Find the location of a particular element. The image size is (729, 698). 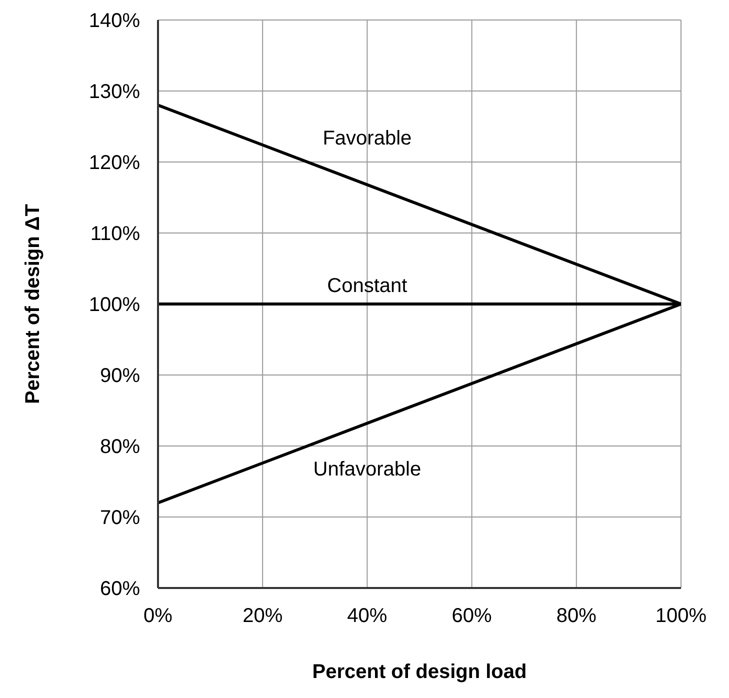

y-tick-label: 110% is located at coordinates (115, 234).